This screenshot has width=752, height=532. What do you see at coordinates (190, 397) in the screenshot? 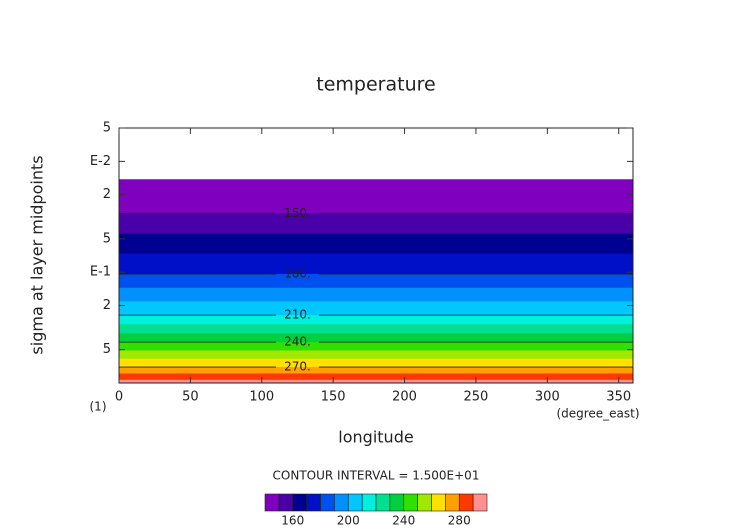
I see `x-tick-label: 50` at bounding box center [190, 397].